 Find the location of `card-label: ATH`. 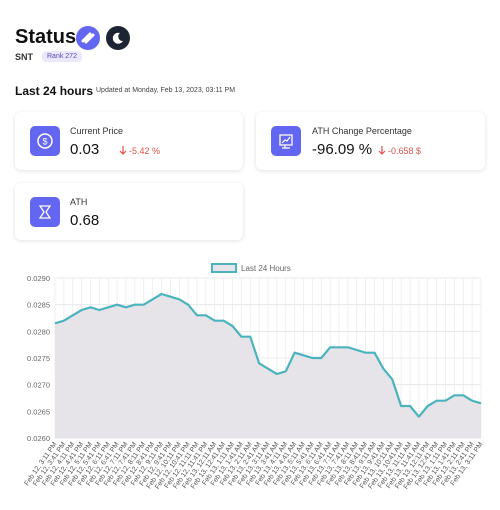

card-label: ATH is located at coordinates (79, 202).